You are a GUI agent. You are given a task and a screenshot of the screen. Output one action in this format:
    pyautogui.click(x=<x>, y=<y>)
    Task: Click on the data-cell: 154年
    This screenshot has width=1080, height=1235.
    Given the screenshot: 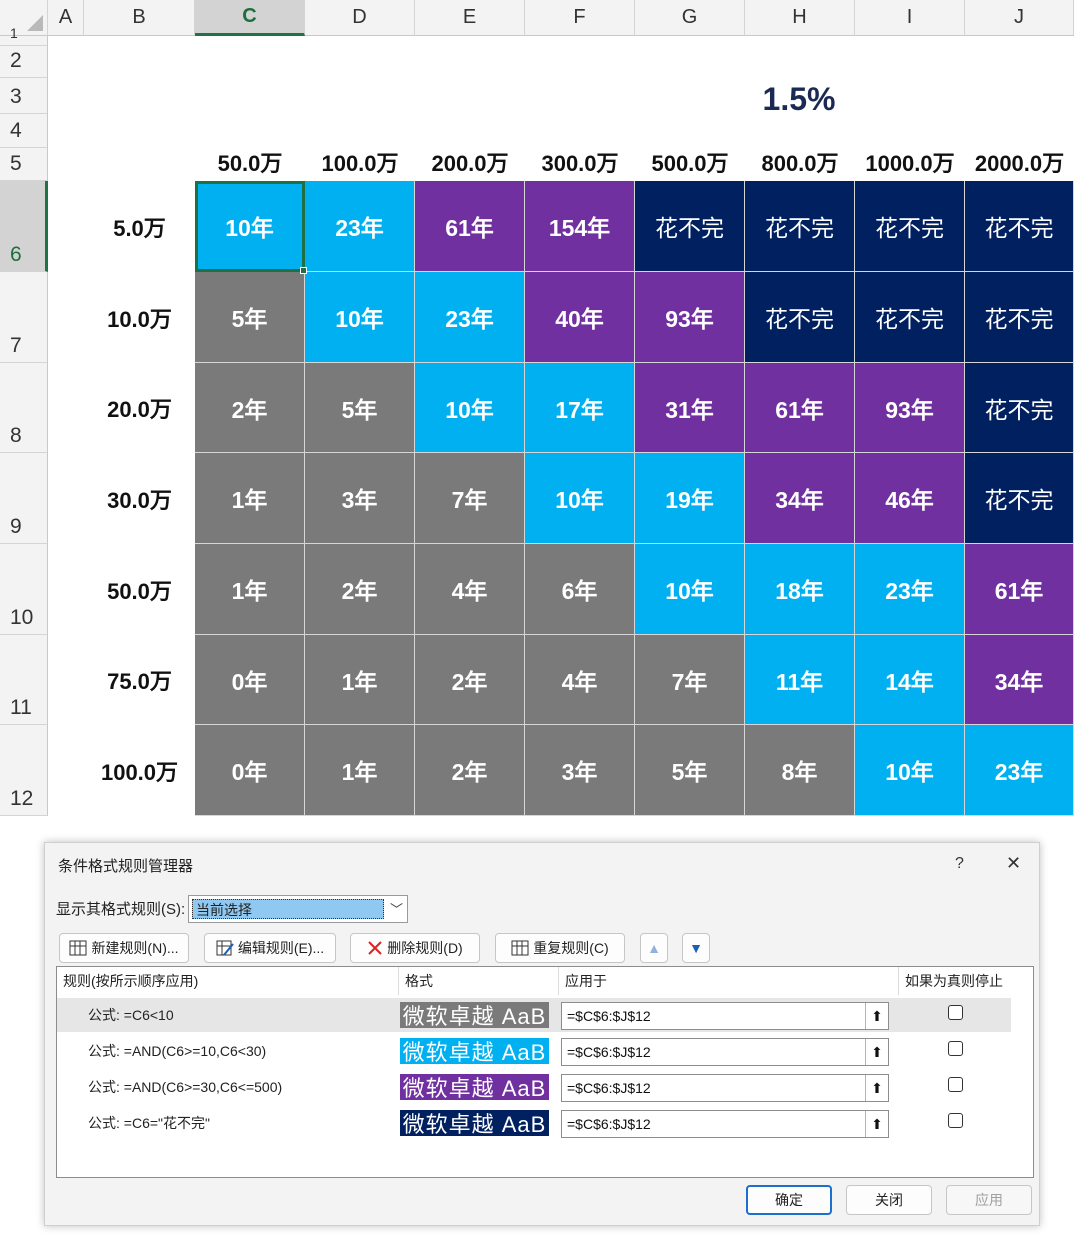 What is the action you would take?
    pyautogui.click(x=580, y=226)
    